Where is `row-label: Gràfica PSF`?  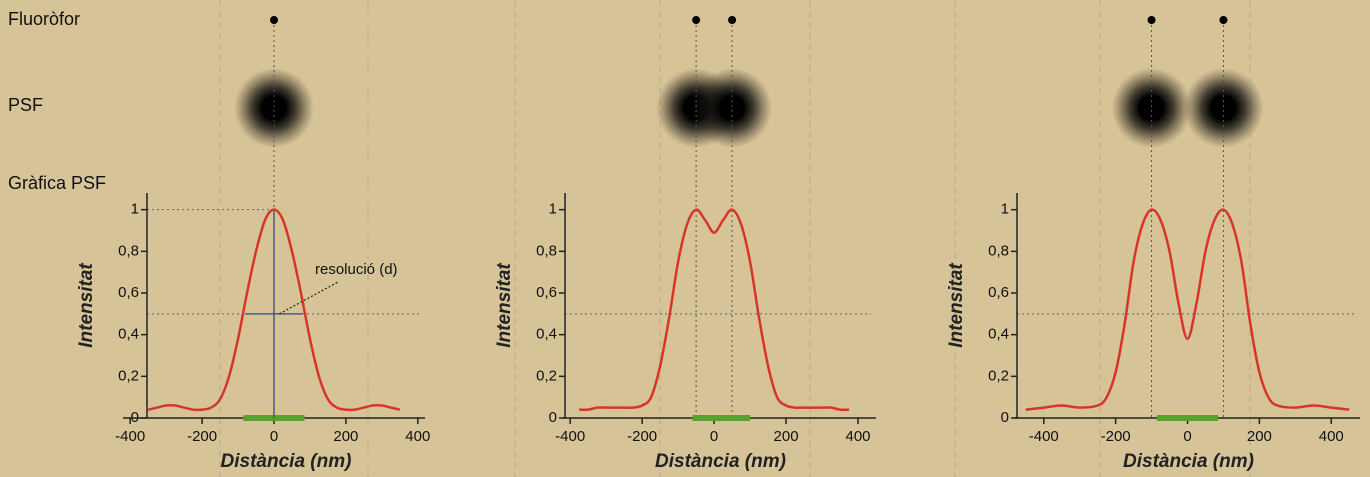
row-label: Gràfica PSF is located at coordinates (57, 183).